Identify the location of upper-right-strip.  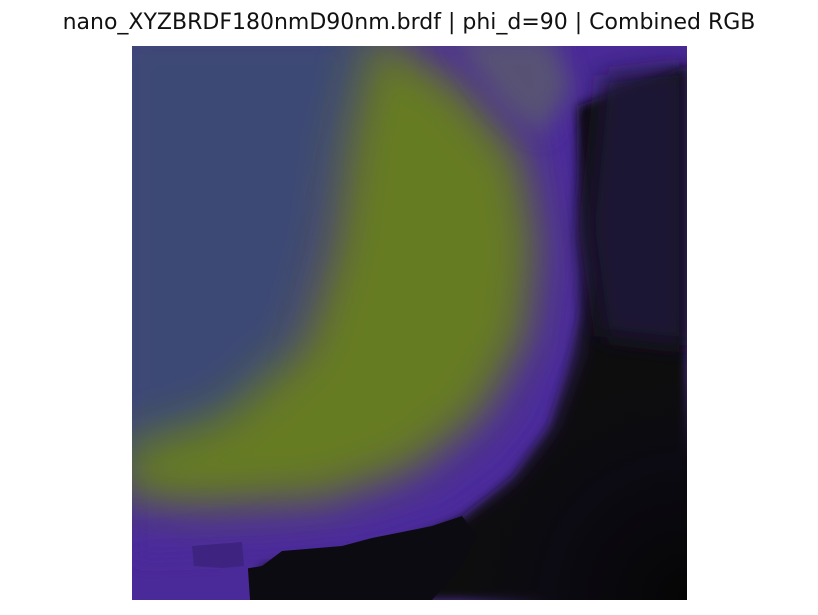
(637, 206).